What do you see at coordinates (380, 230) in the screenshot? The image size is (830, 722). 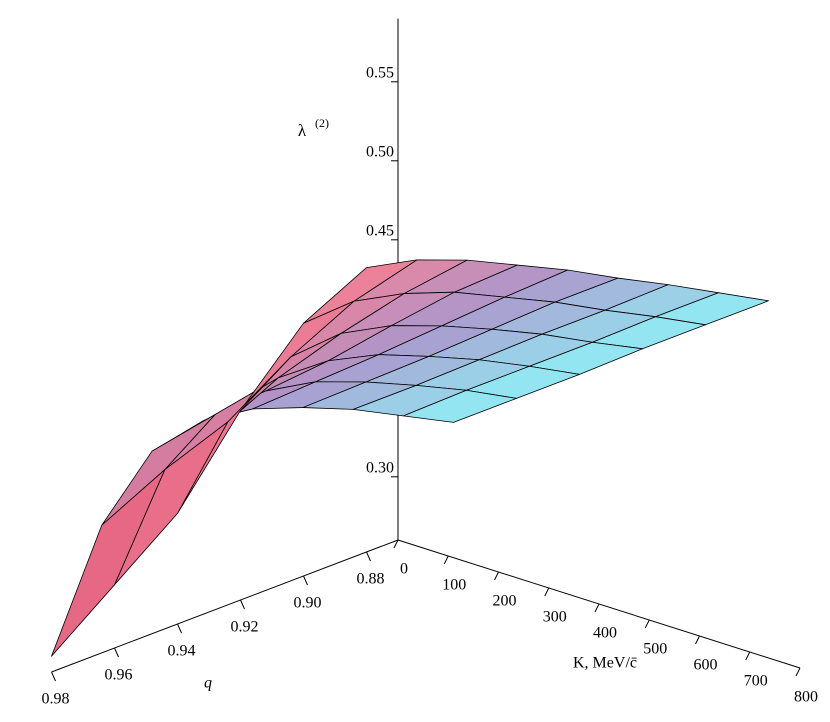 I see `z-tick-label: 0.45` at bounding box center [380, 230].